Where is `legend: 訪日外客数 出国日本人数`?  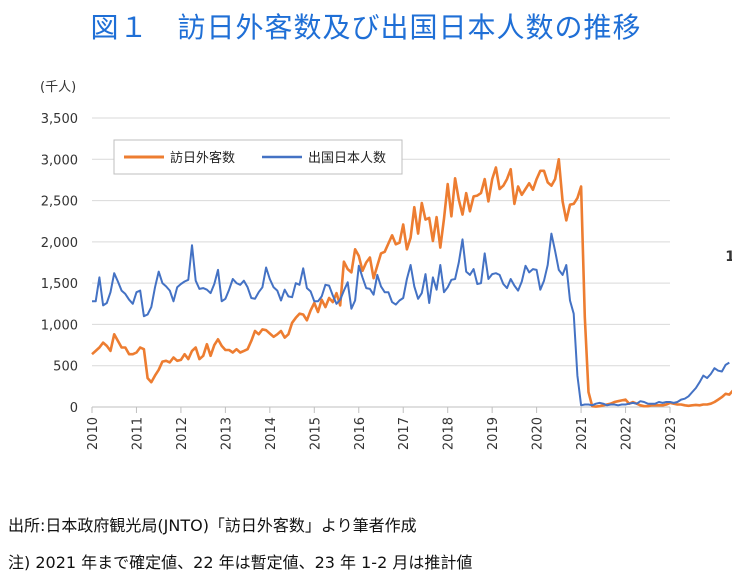
legend: 訪日外客数 出国日本人数 is located at coordinates (258, 157).